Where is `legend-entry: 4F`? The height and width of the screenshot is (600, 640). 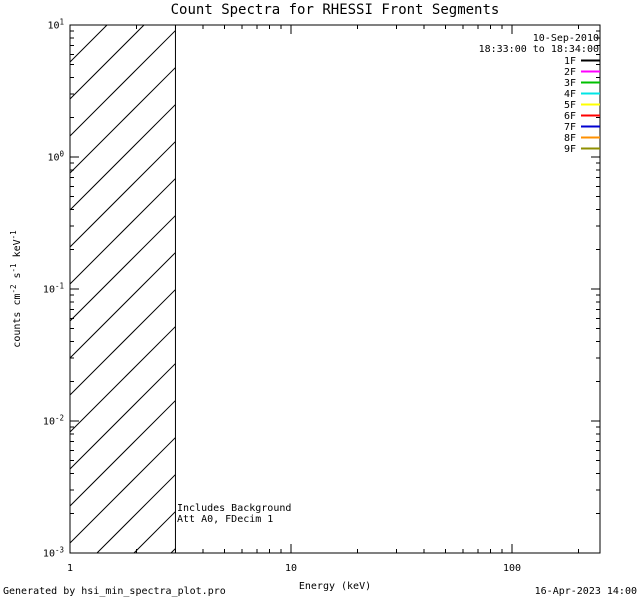 legend-entry: 4F is located at coordinates (582, 94).